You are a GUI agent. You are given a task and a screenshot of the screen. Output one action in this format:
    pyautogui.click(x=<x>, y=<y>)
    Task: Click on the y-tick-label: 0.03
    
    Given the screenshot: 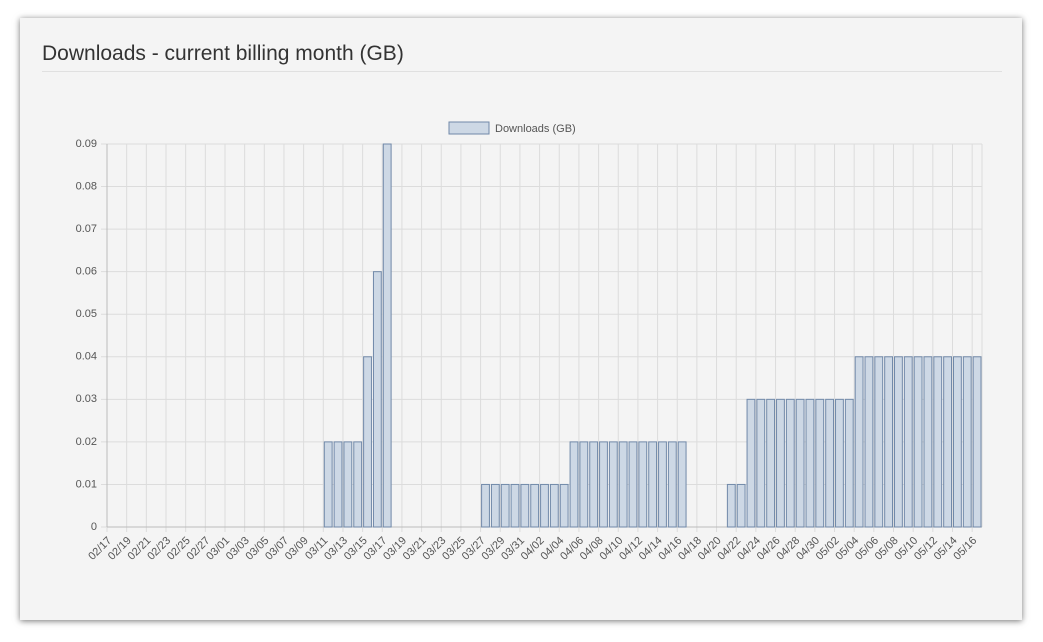 What is the action you would take?
    pyautogui.click(x=86, y=399)
    